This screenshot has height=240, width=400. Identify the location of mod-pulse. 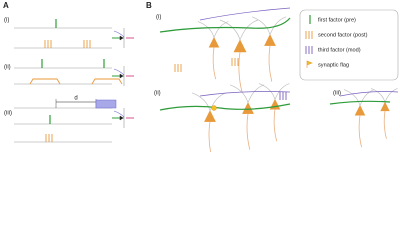
(106, 104).